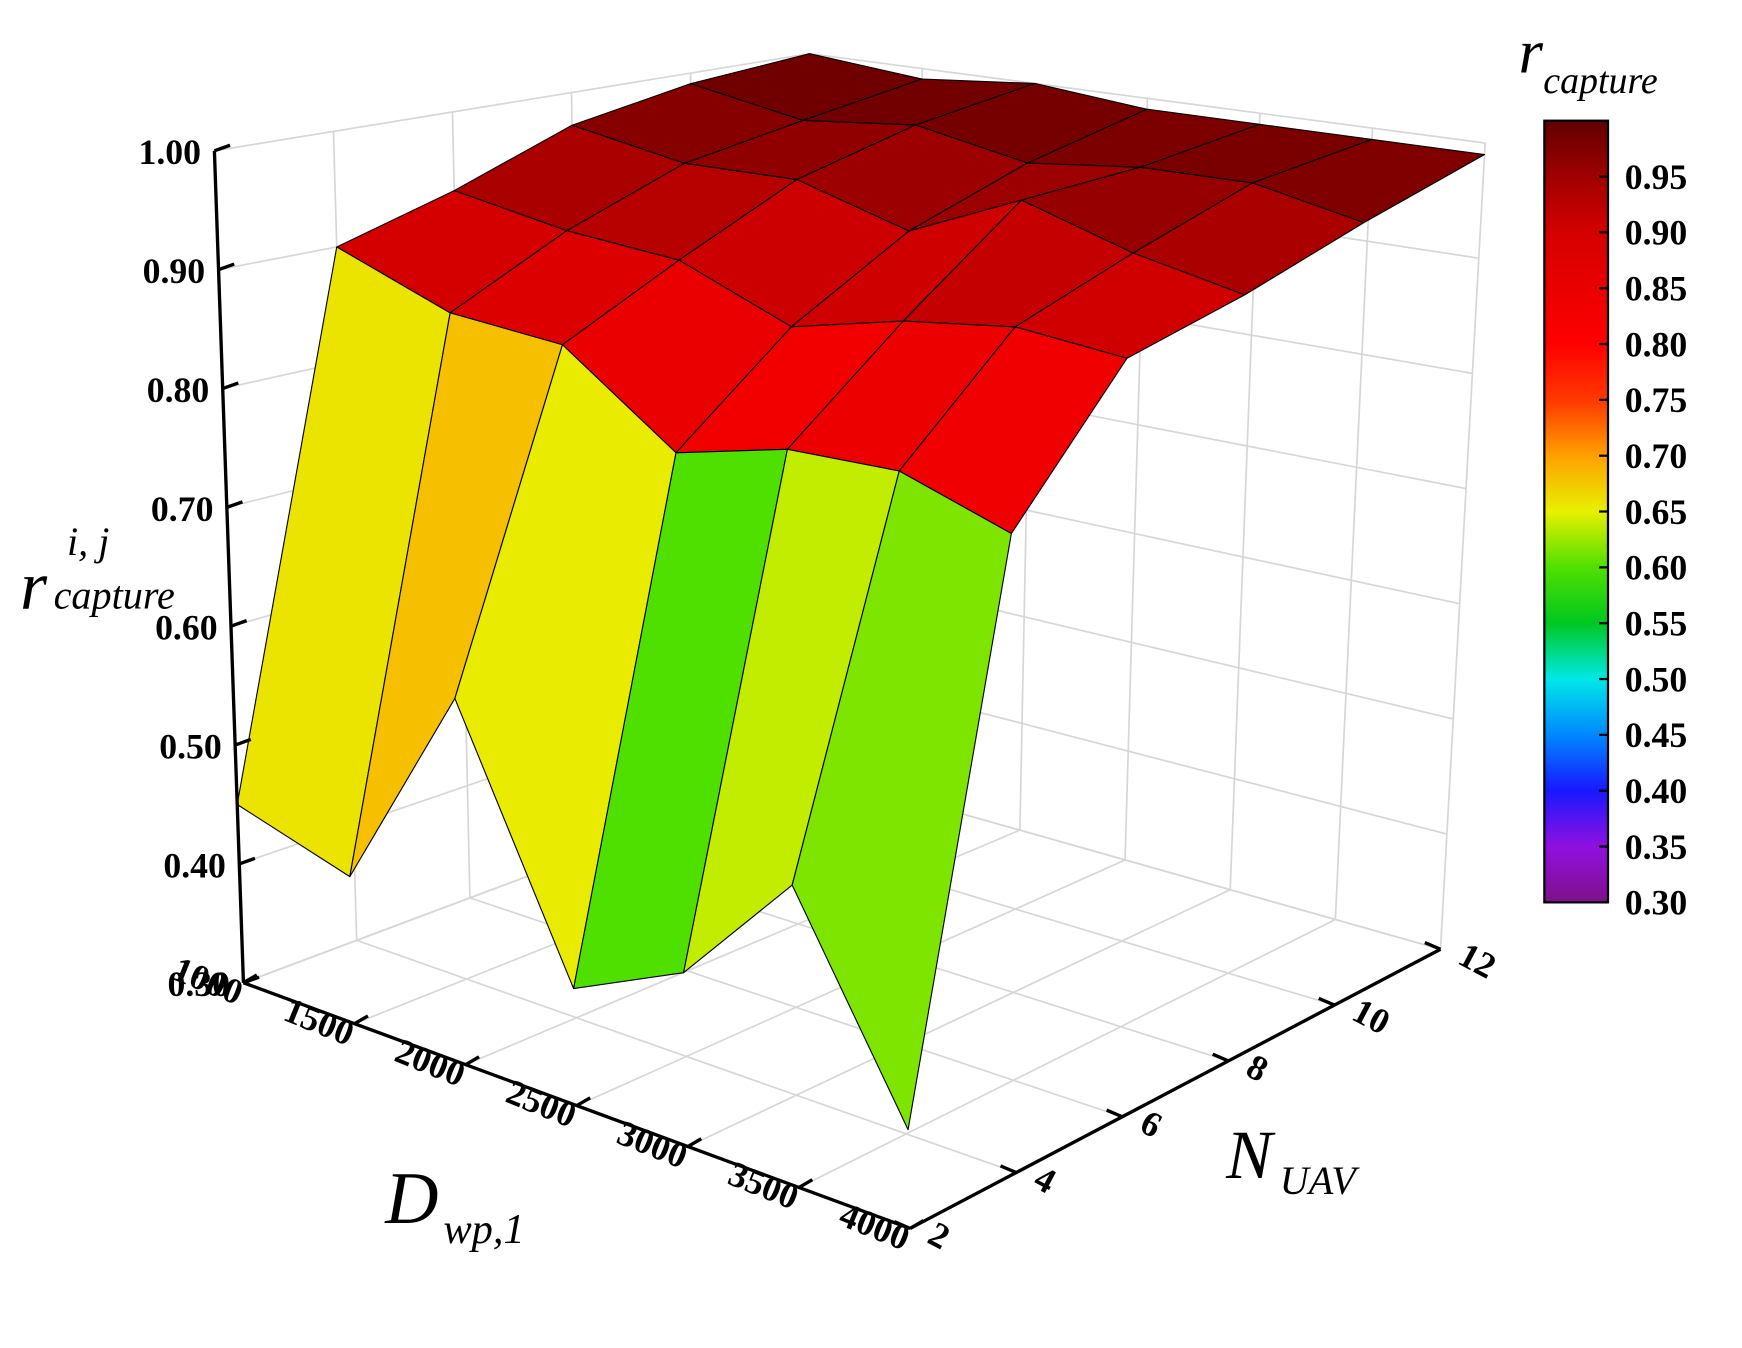 Image resolution: width=1742 pixels, height=1348 pixels. I want to click on x-tick-label: 2000, so click(430, 1063).